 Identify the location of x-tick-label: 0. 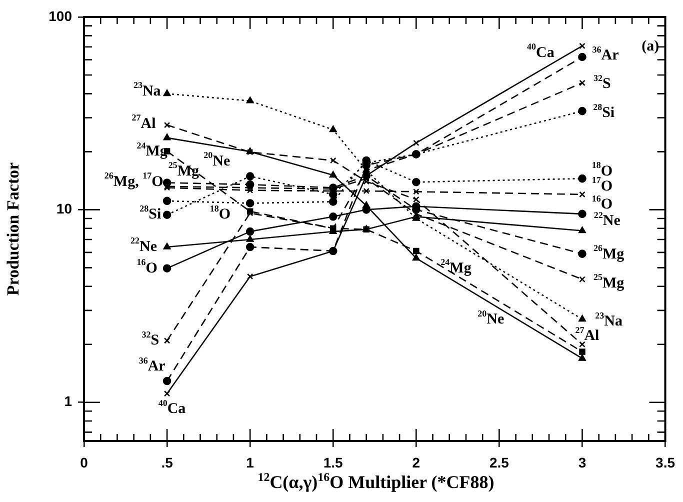
(84, 462).